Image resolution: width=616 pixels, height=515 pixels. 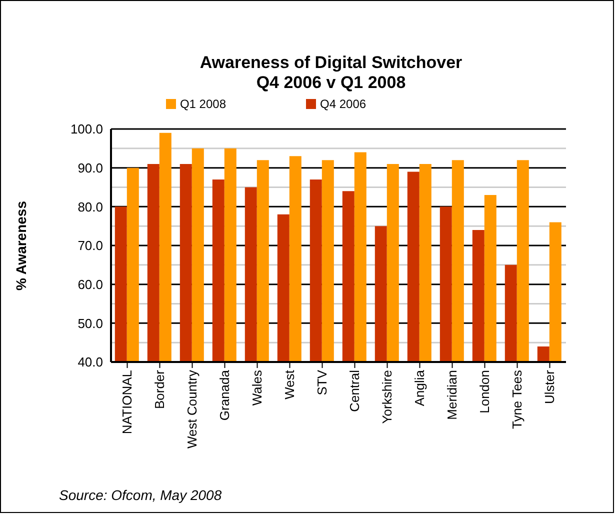 What do you see at coordinates (126, 402) in the screenshot?
I see `x-tick-label: NATIONAL` at bounding box center [126, 402].